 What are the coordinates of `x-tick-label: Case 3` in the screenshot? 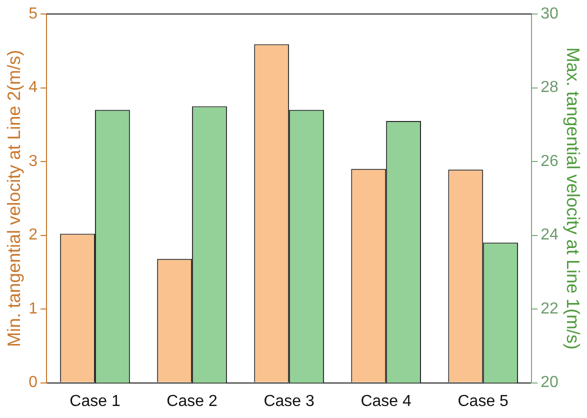 It's located at (289, 401).